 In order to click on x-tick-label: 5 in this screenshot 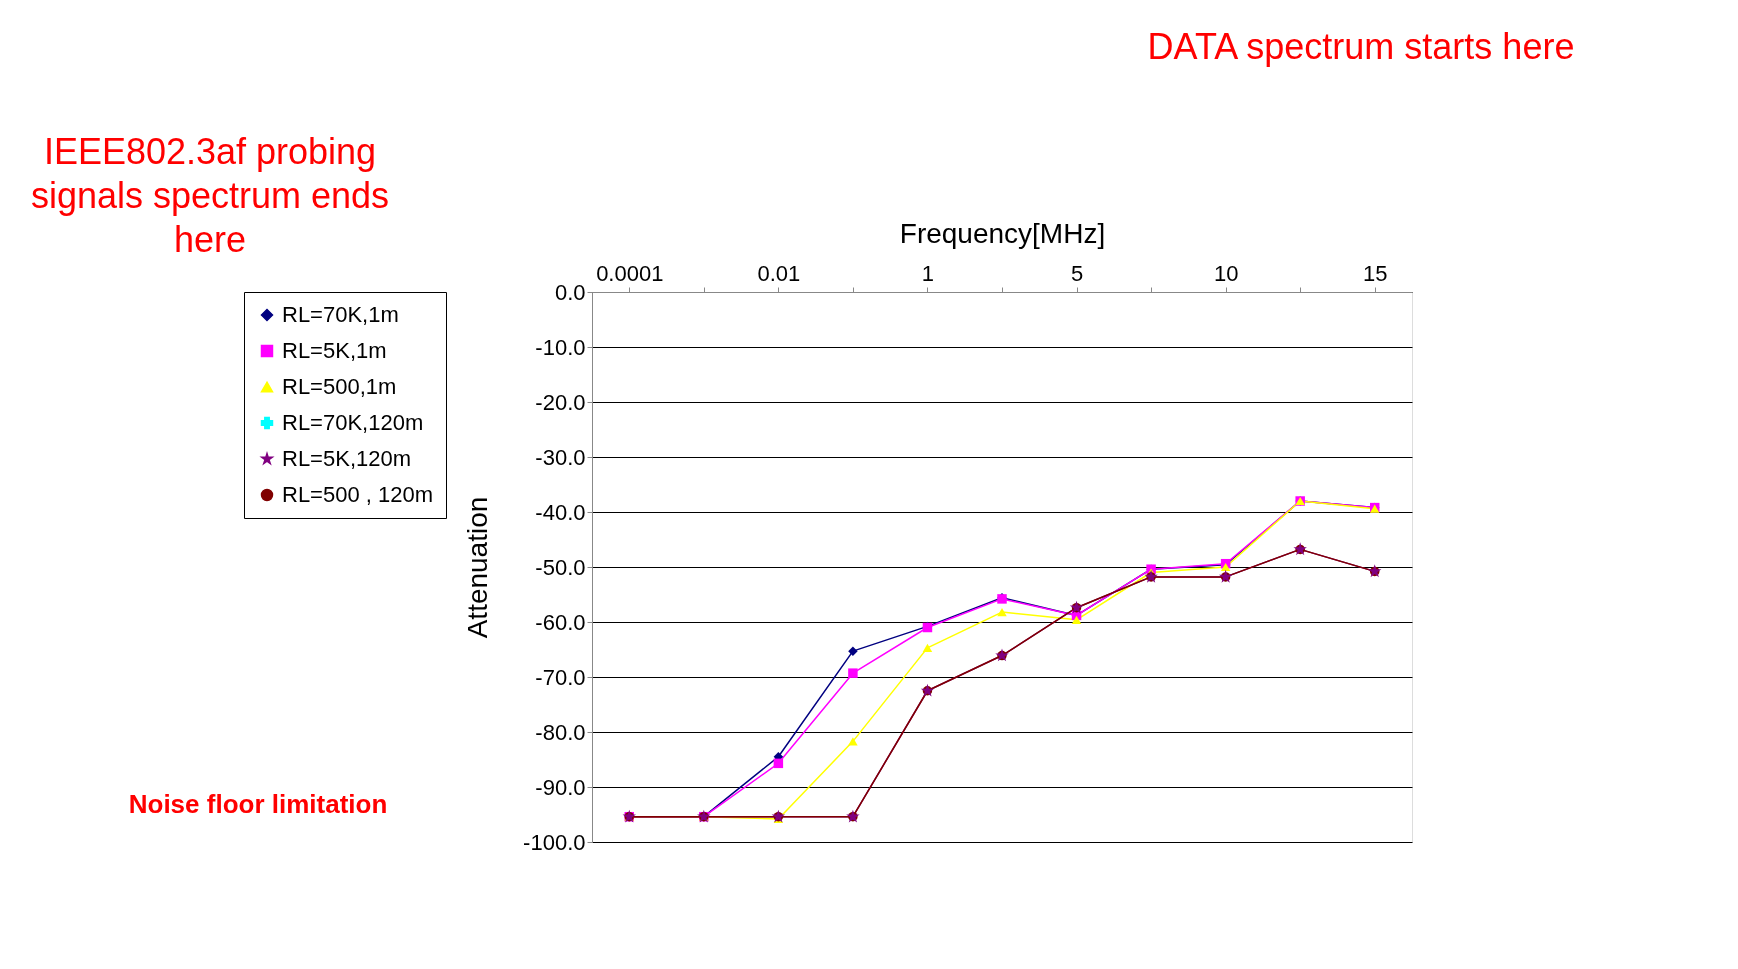, I will do `click(1077, 273)`.